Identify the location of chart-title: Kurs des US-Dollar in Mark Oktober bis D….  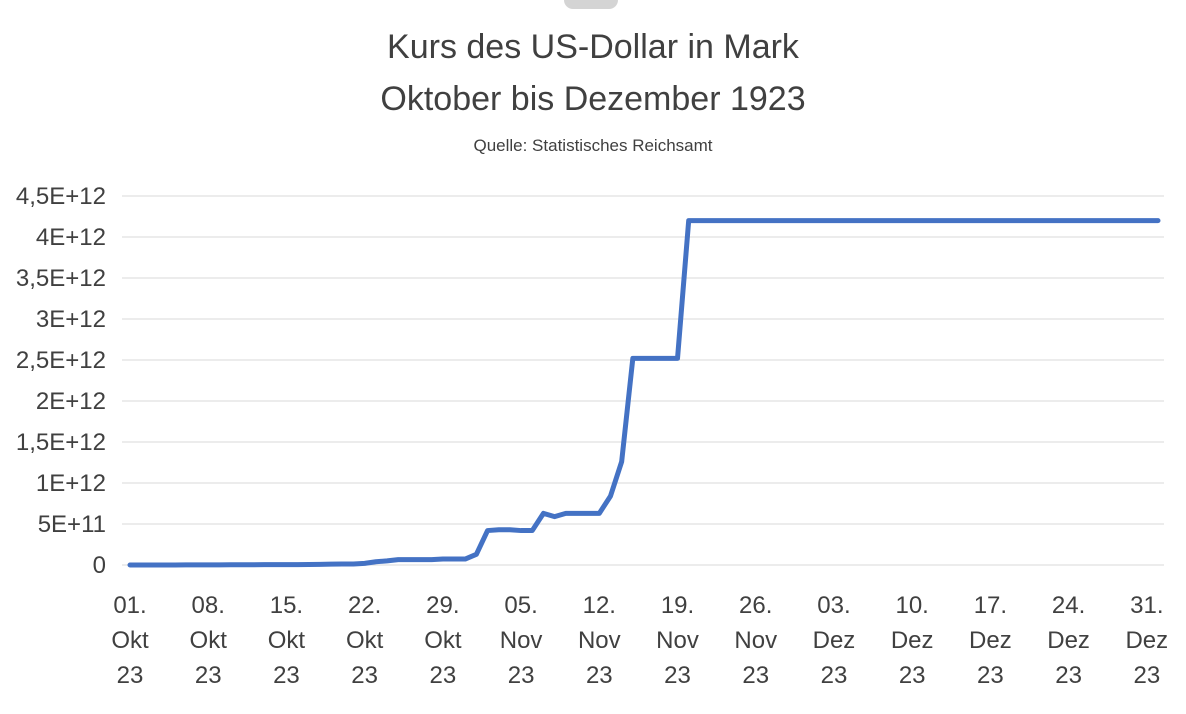
(593, 73).